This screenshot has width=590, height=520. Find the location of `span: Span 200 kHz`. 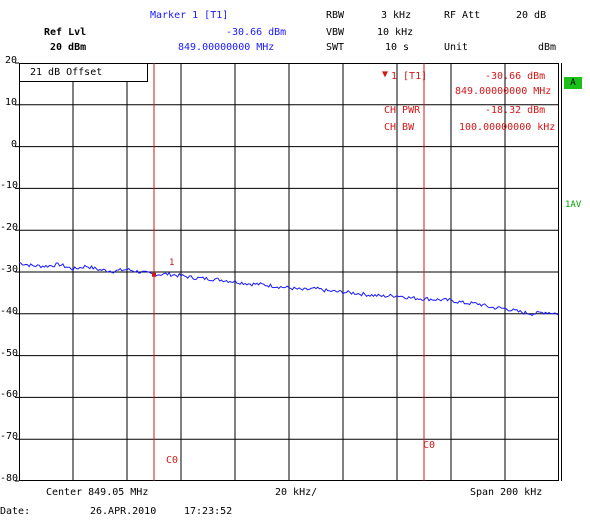

span: Span 200 kHz is located at coordinates (506, 492).